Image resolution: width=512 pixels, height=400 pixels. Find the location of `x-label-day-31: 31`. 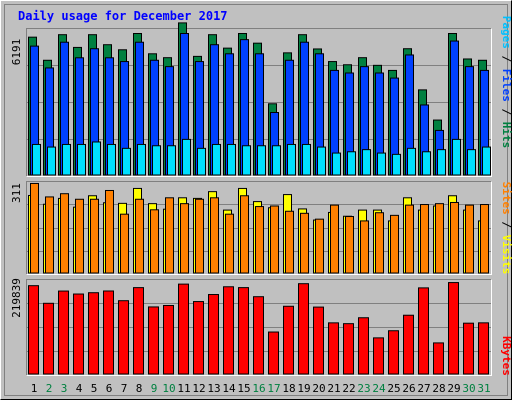

x-label-day-31: 31 is located at coordinates (483, 388).